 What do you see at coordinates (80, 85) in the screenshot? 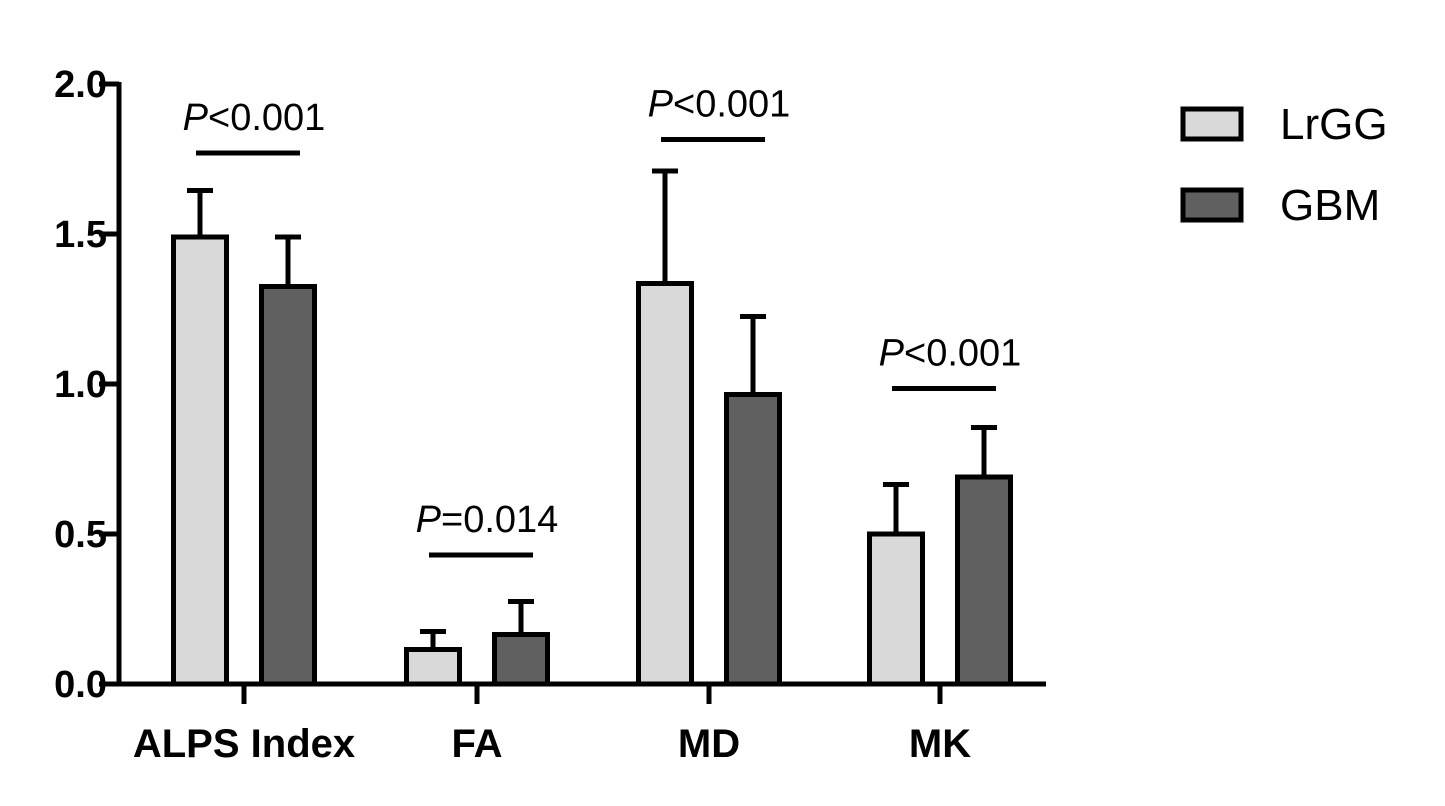
I see `y-tick-label: 2.0` at bounding box center [80, 85].